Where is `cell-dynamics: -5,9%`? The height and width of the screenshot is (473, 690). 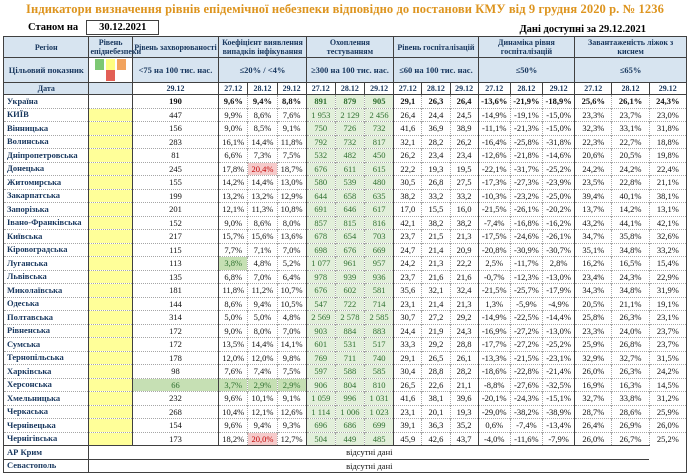
cell-dynamics: -5,9% is located at coordinates (526, 303).